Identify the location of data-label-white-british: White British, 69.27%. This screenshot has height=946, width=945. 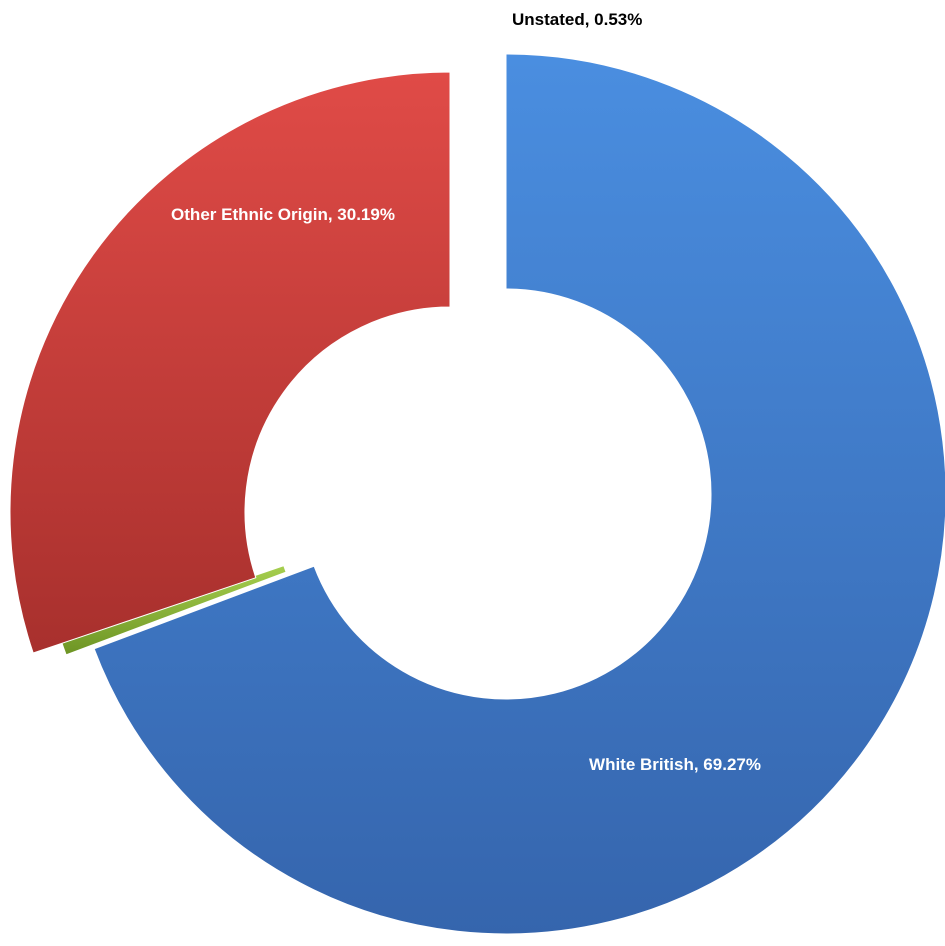
(675, 764).